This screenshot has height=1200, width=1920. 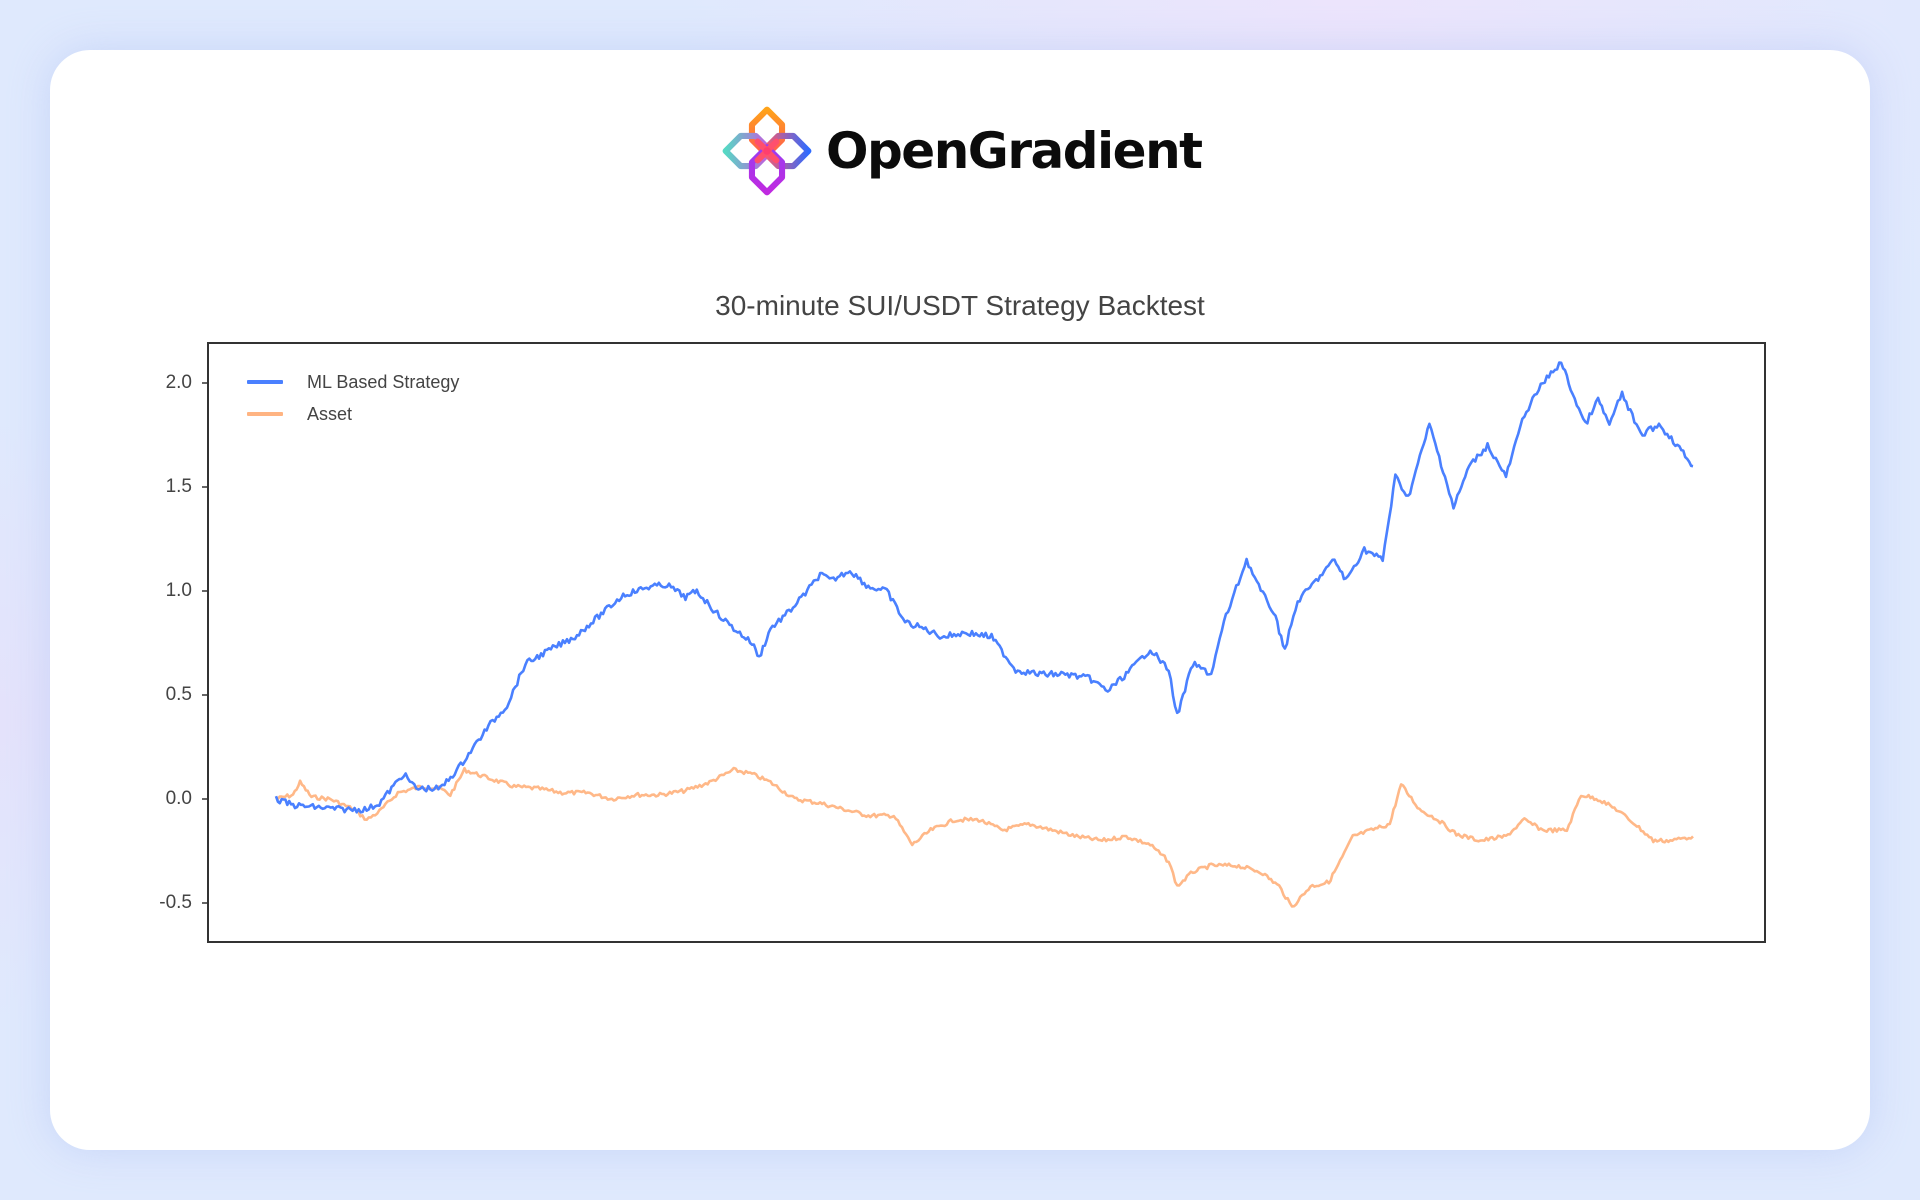 I want to click on y-tick-label: 0.0, so click(x=178, y=798).